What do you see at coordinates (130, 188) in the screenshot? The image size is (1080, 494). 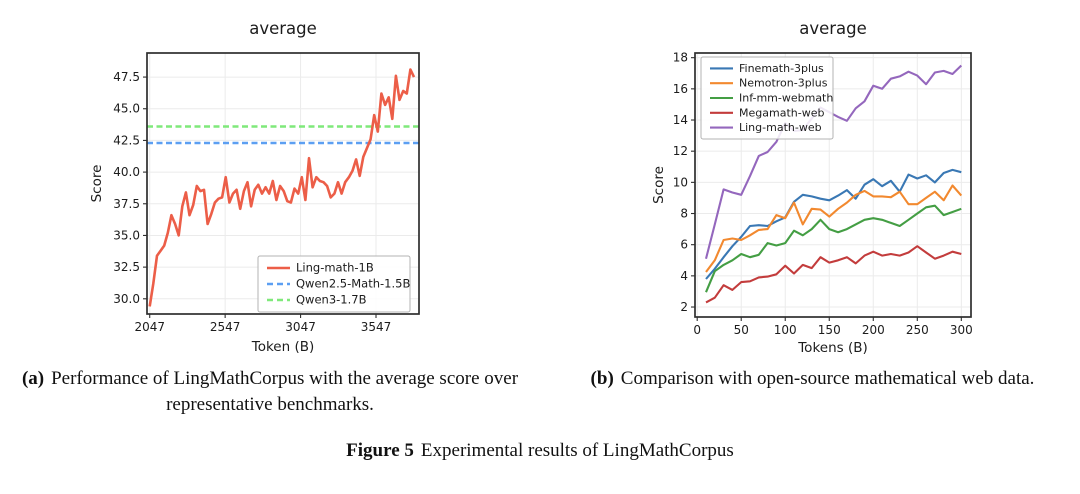 I see `y-axis: 30.0 32.5 35.0 37.5 40.0 42.5 45.0 47.5` at bounding box center [130, 188].